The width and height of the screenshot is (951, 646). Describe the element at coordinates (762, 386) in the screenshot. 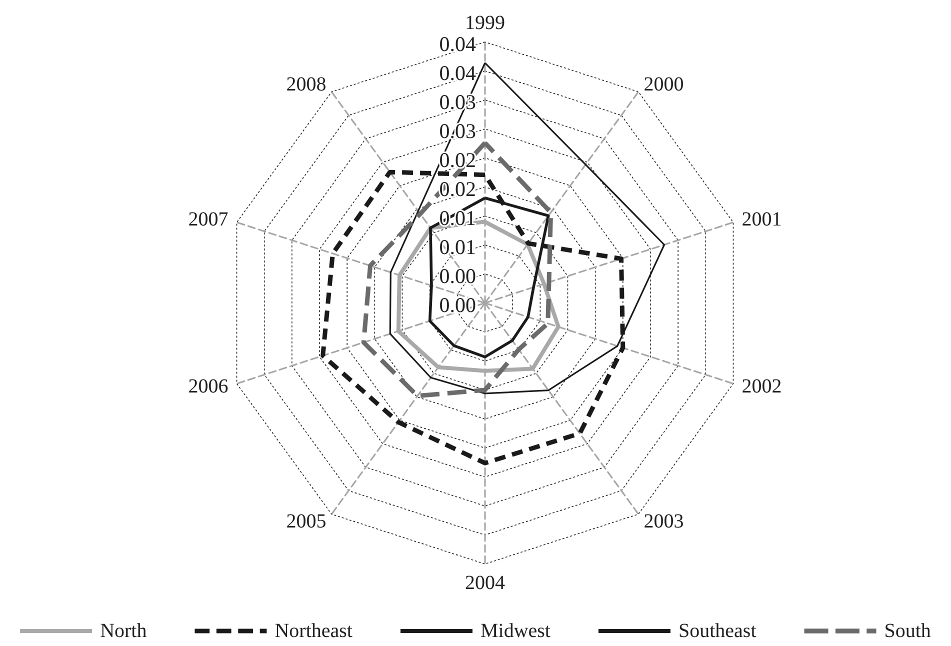

I see `spoke-label: 2002` at that location.